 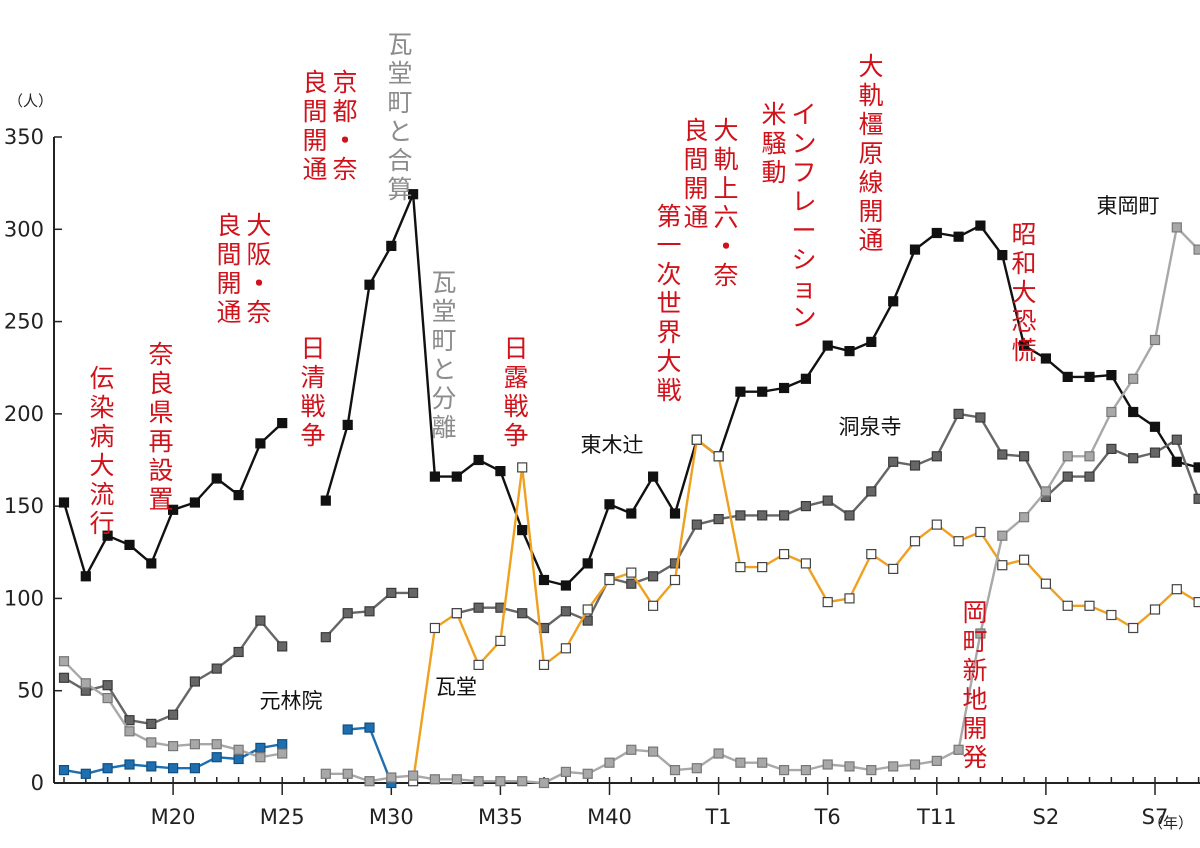 What do you see at coordinates (803, 114) in the screenshot?
I see `annotation-char: イ` at bounding box center [803, 114].